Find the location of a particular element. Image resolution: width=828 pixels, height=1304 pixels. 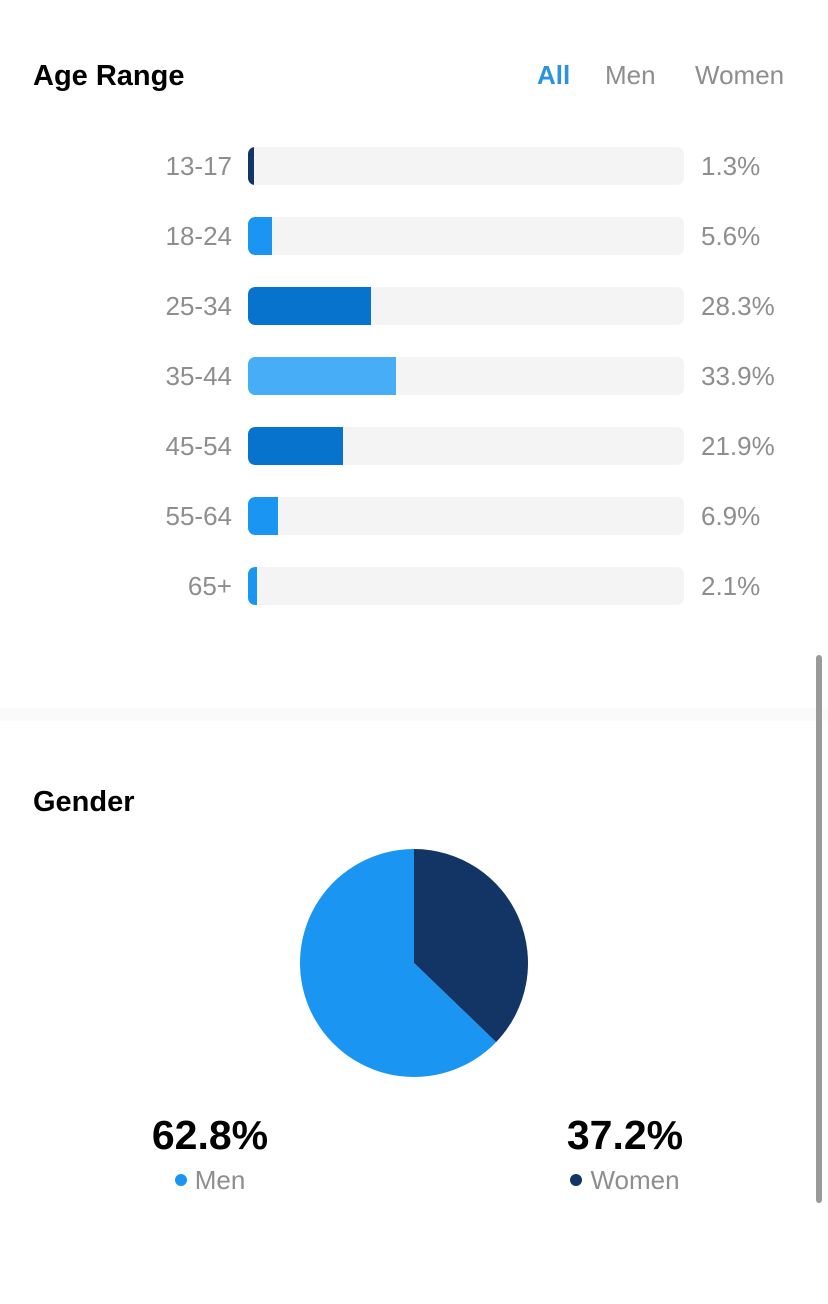

age-category-label: 65+ is located at coordinates (209, 586).